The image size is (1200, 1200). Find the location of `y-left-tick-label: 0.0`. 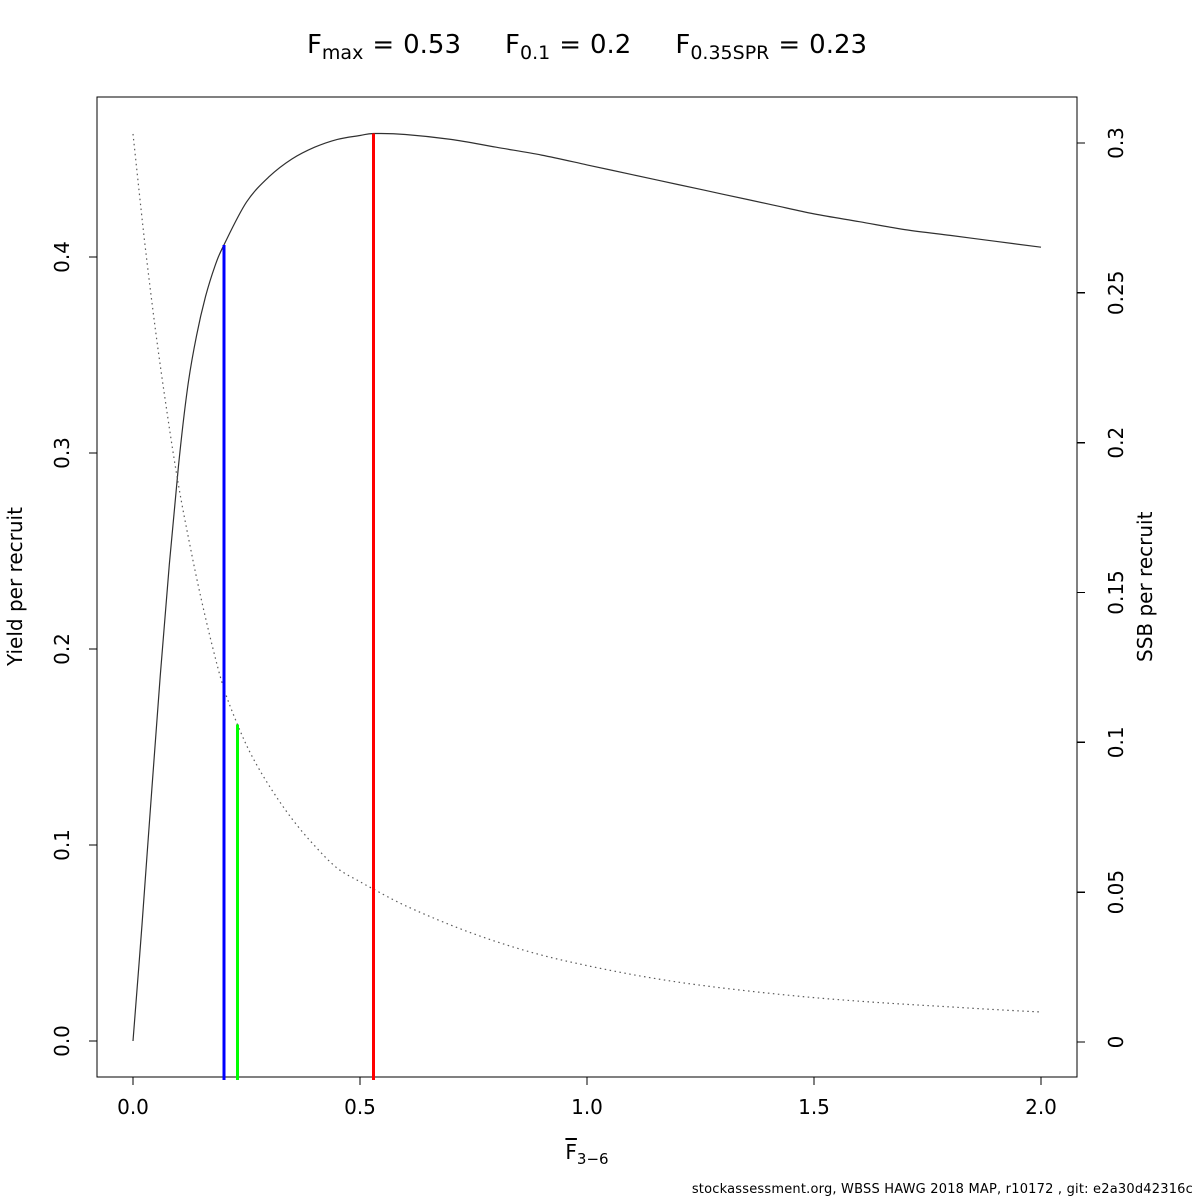

y-left-tick-label: 0.0 is located at coordinates (62, 1041).